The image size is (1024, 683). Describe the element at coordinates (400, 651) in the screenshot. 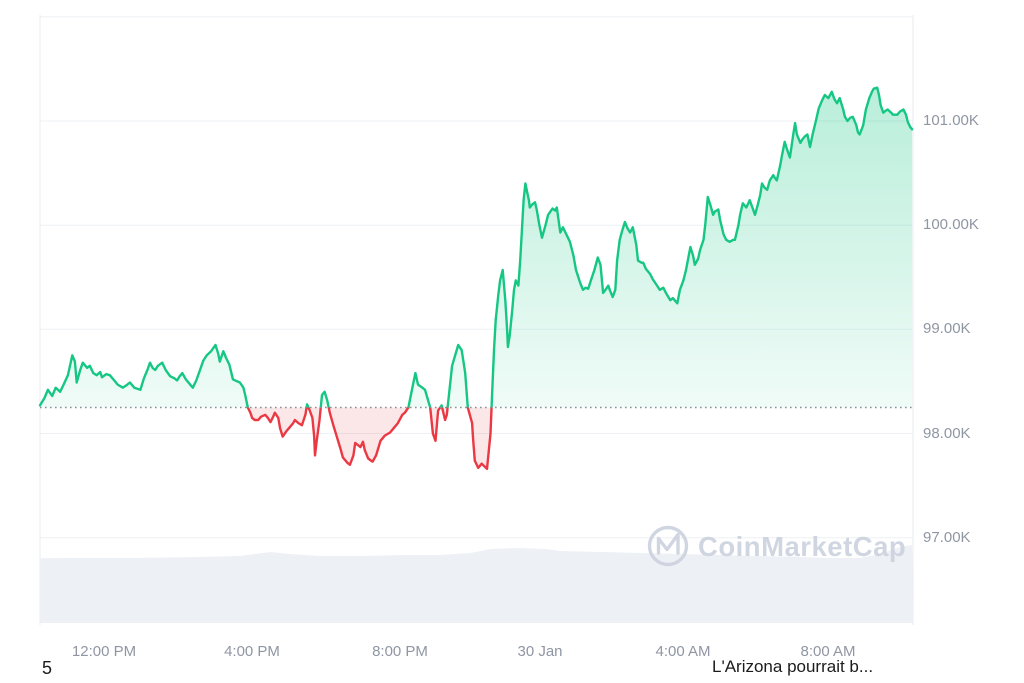

I see `x-axis-tick-label: 8:00 PM` at that location.